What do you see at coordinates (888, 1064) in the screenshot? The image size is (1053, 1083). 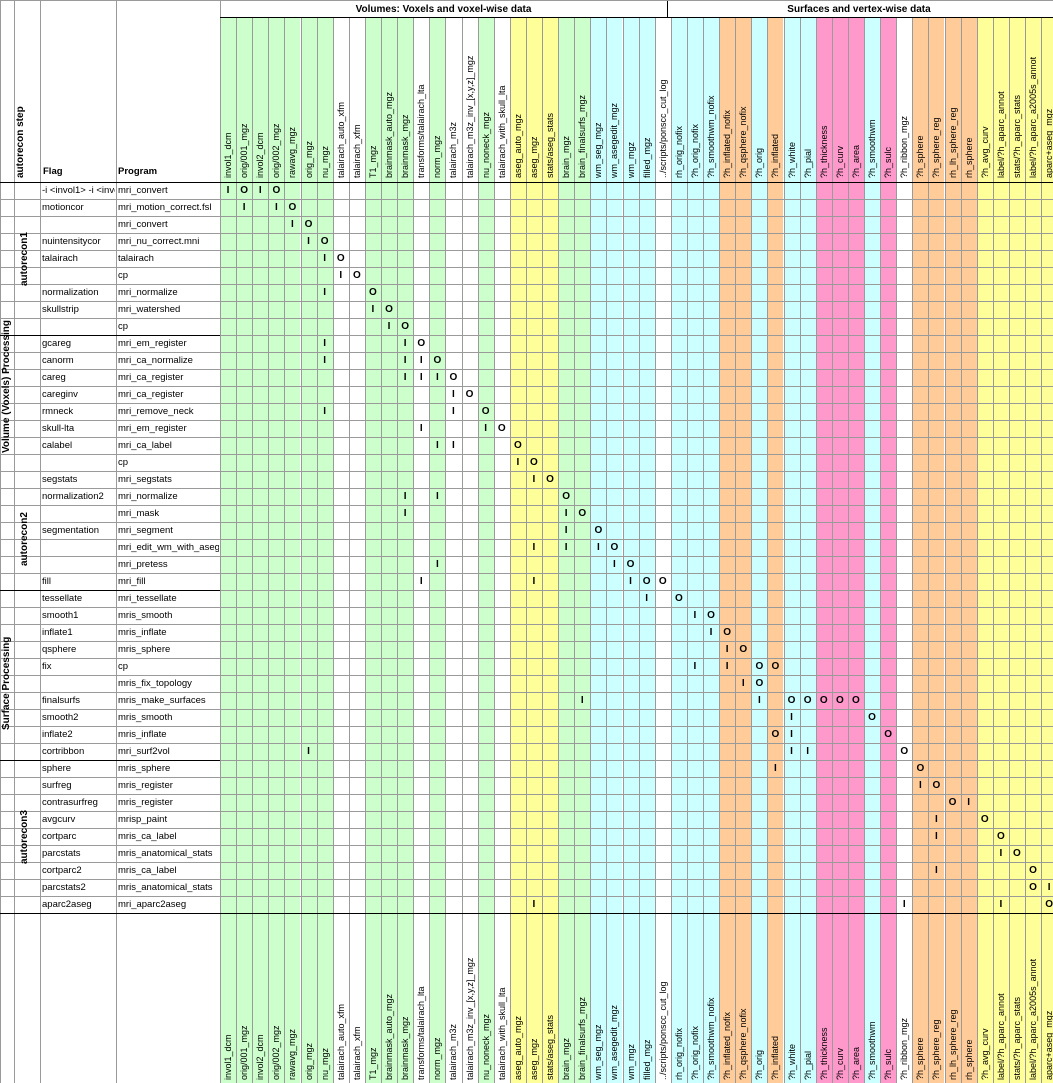 I see `column-footer: ?h_sulc` at bounding box center [888, 1064].